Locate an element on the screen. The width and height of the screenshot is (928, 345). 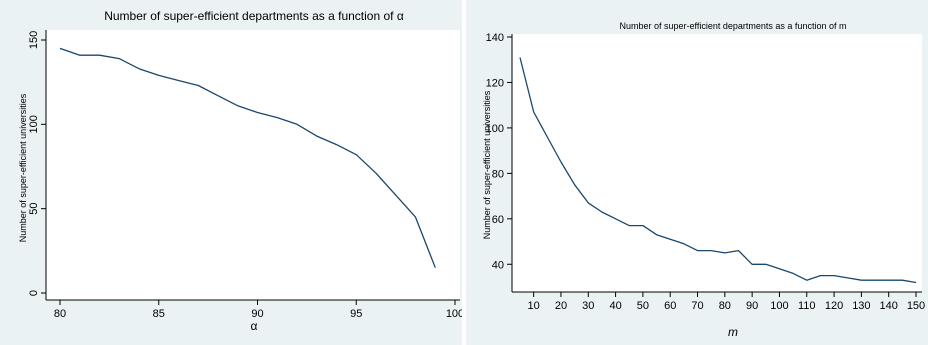
y-tick-label: 40 is located at coordinates (498, 265).